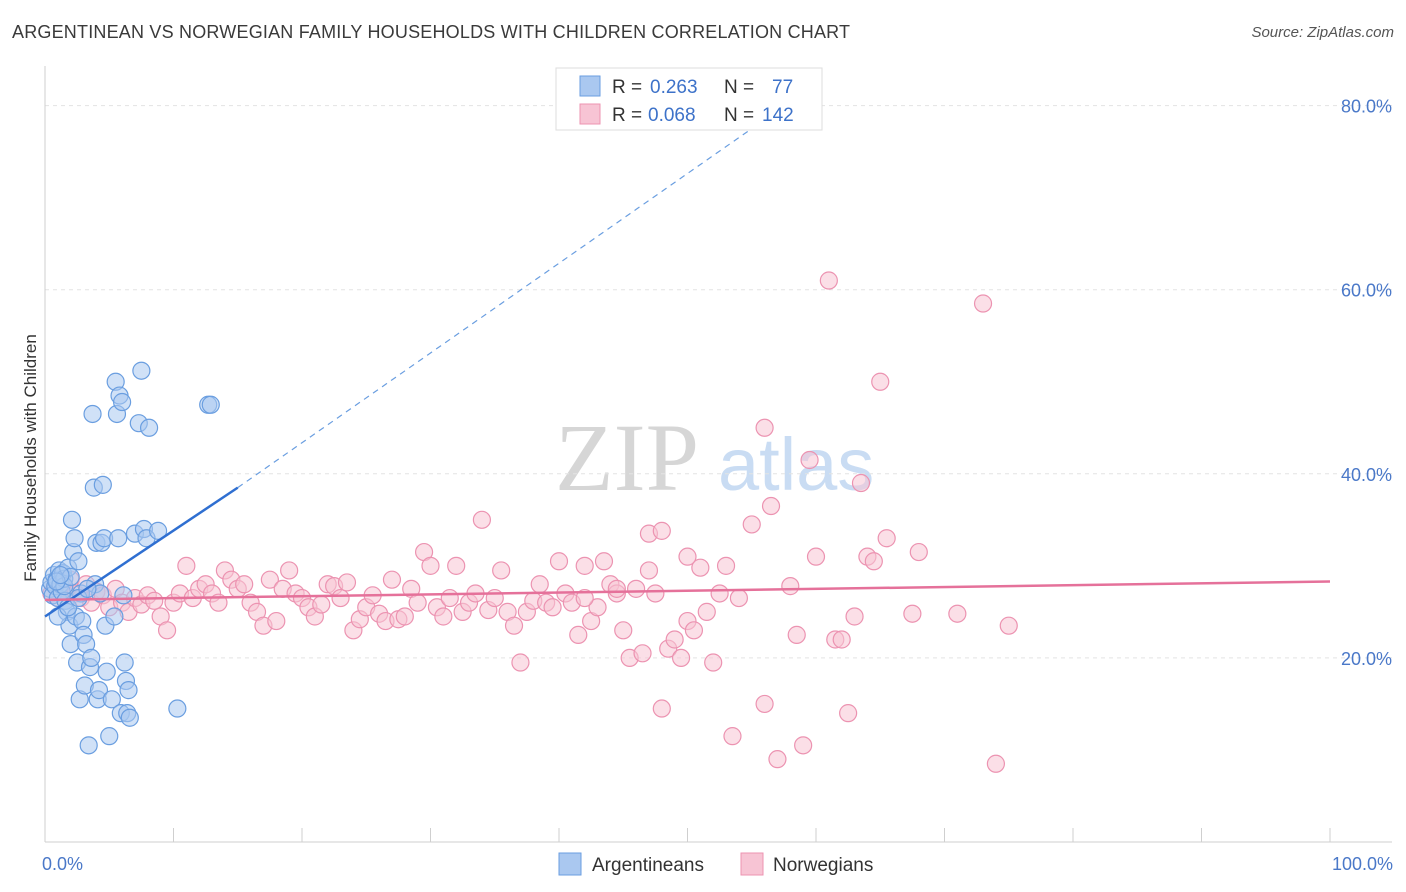 This screenshot has height=892, width=1406. What do you see at coordinates (648, 865) in the screenshot?
I see `bottom-legend-label-argentineans: Argentineans` at bounding box center [648, 865].